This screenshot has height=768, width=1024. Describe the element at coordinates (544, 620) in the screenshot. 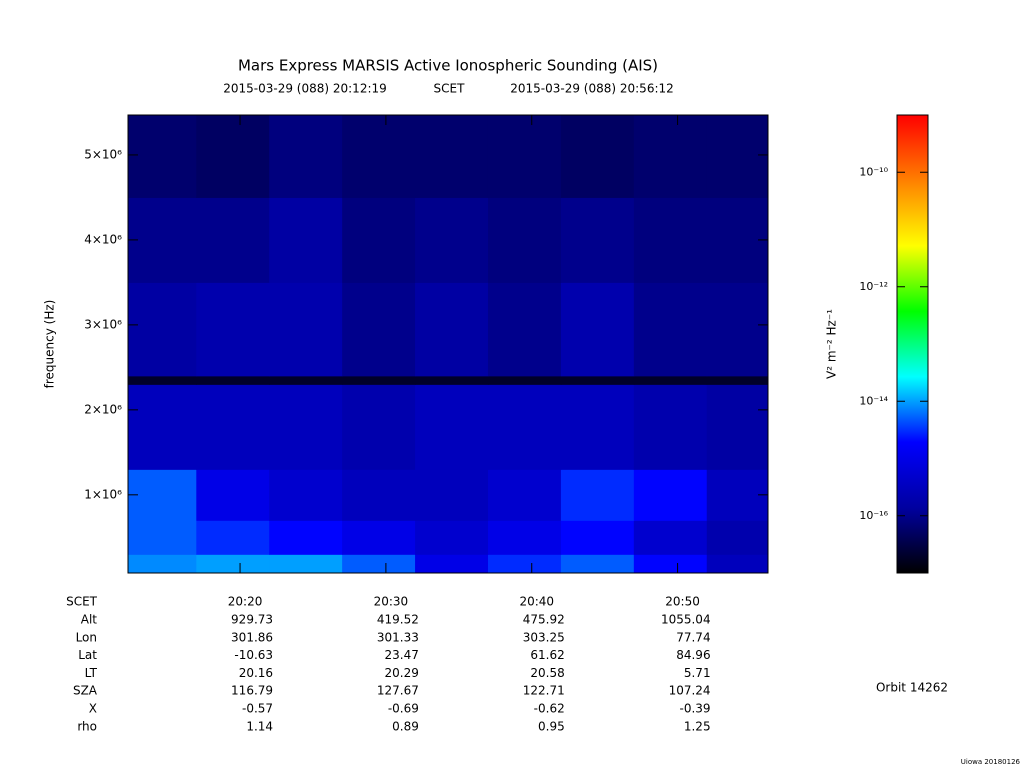

I see `ephemeris-value: 475.92` at that location.